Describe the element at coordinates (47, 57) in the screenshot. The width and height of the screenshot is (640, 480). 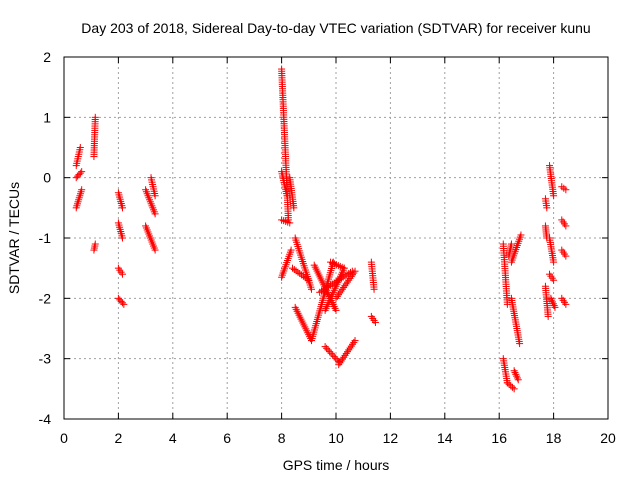
I see `y-tick-label: 2` at that location.